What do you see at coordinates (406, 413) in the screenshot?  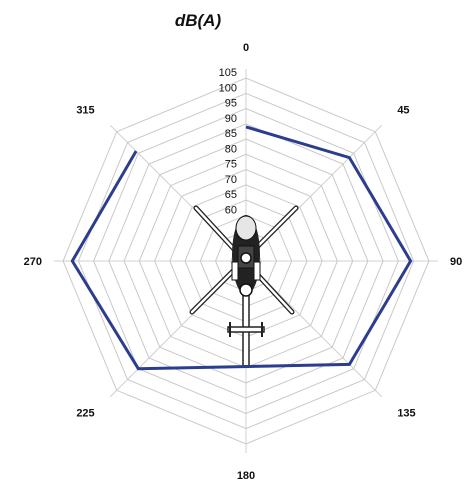 I see `direction-label: 135` at bounding box center [406, 413].